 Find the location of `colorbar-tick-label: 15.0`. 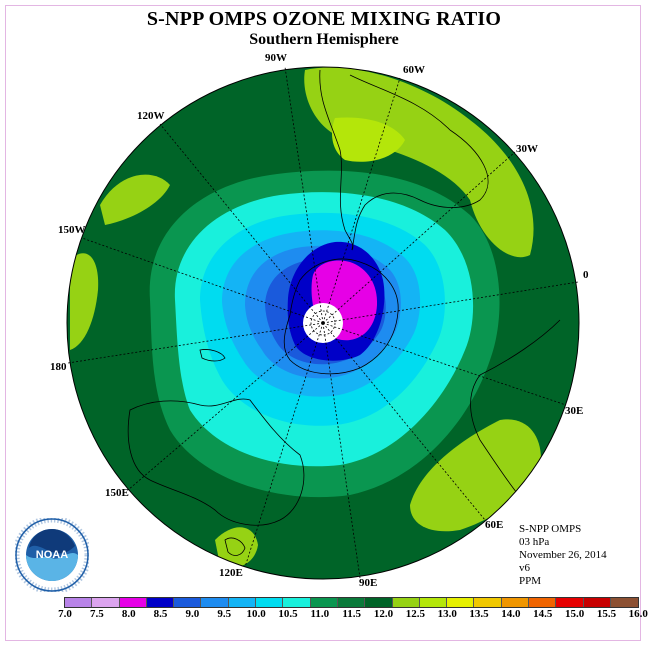

colorbar-tick-label: 15.0 is located at coordinates (574, 614).